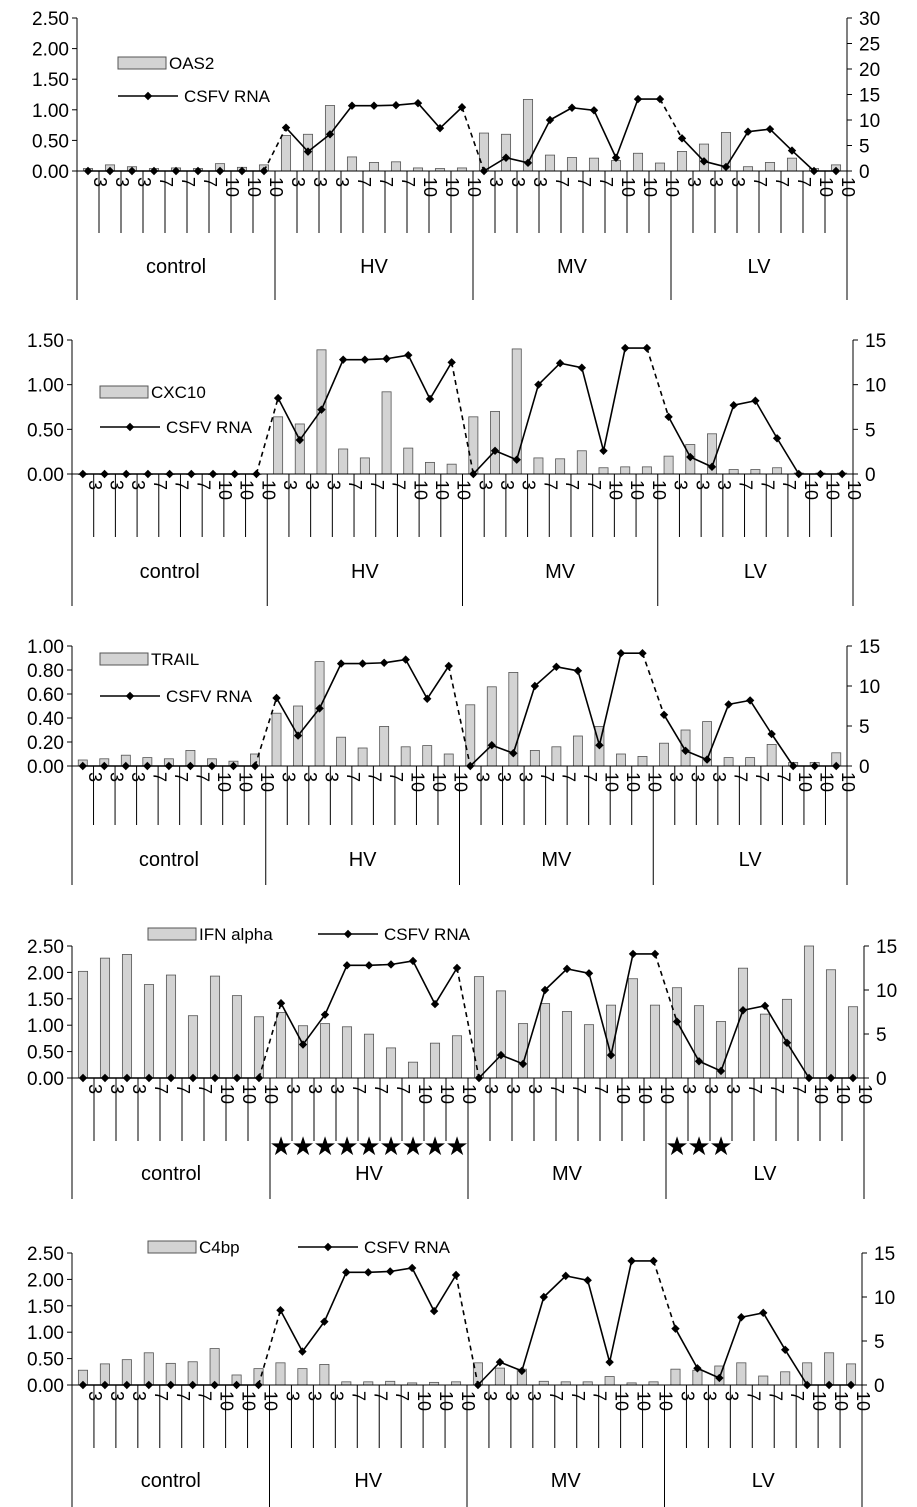  What do you see at coordinates (756, 572) in the screenshot?
I see `group-label: LV` at bounding box center [756, 572].